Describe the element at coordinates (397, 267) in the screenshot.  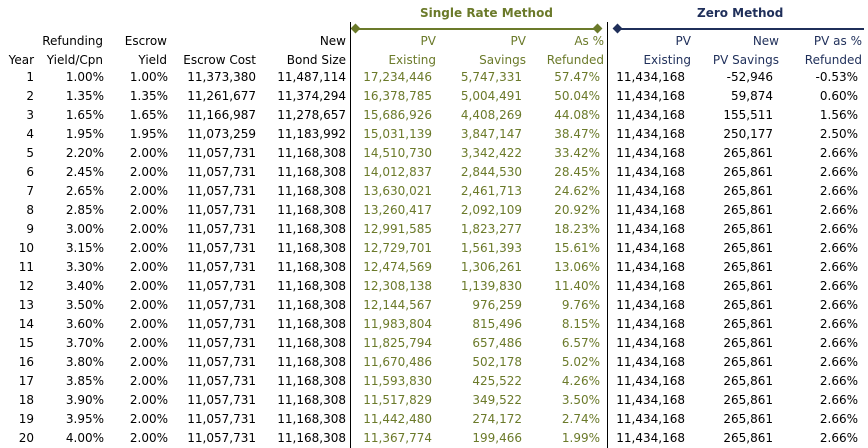
I see `cell-sr-pv-existing: 12,474,569` at that location.